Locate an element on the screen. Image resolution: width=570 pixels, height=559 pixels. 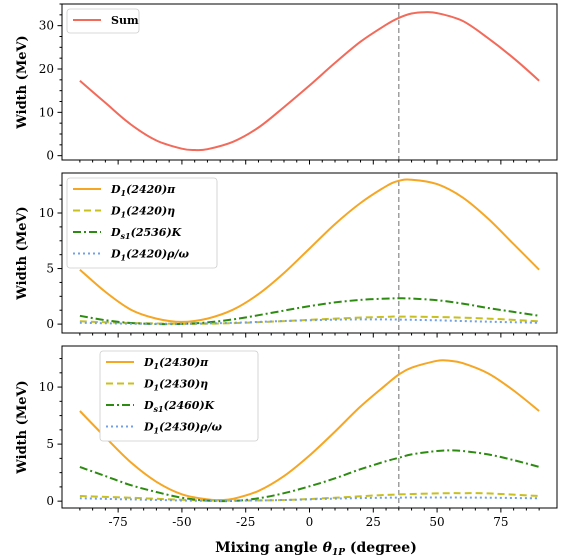
legend-label: D1(2430)η is located at coordinates (175, 385).